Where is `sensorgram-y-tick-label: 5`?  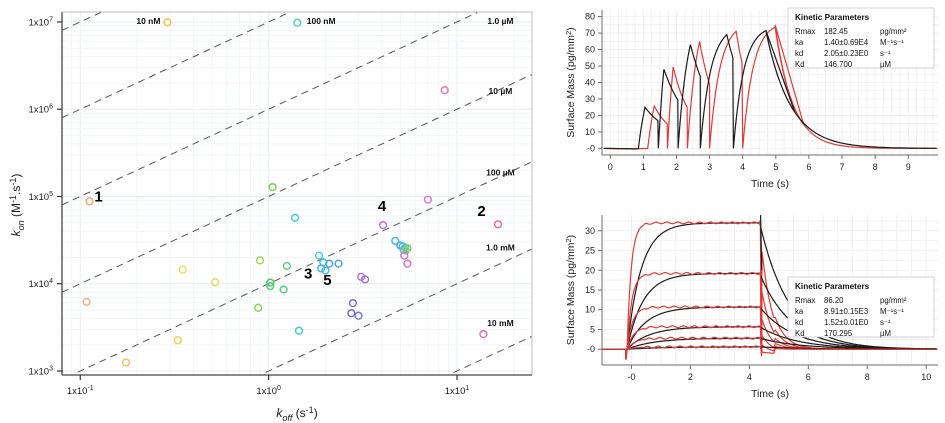
sensorgram-y-tick-label: 5 is located at coordinates (592, 329).